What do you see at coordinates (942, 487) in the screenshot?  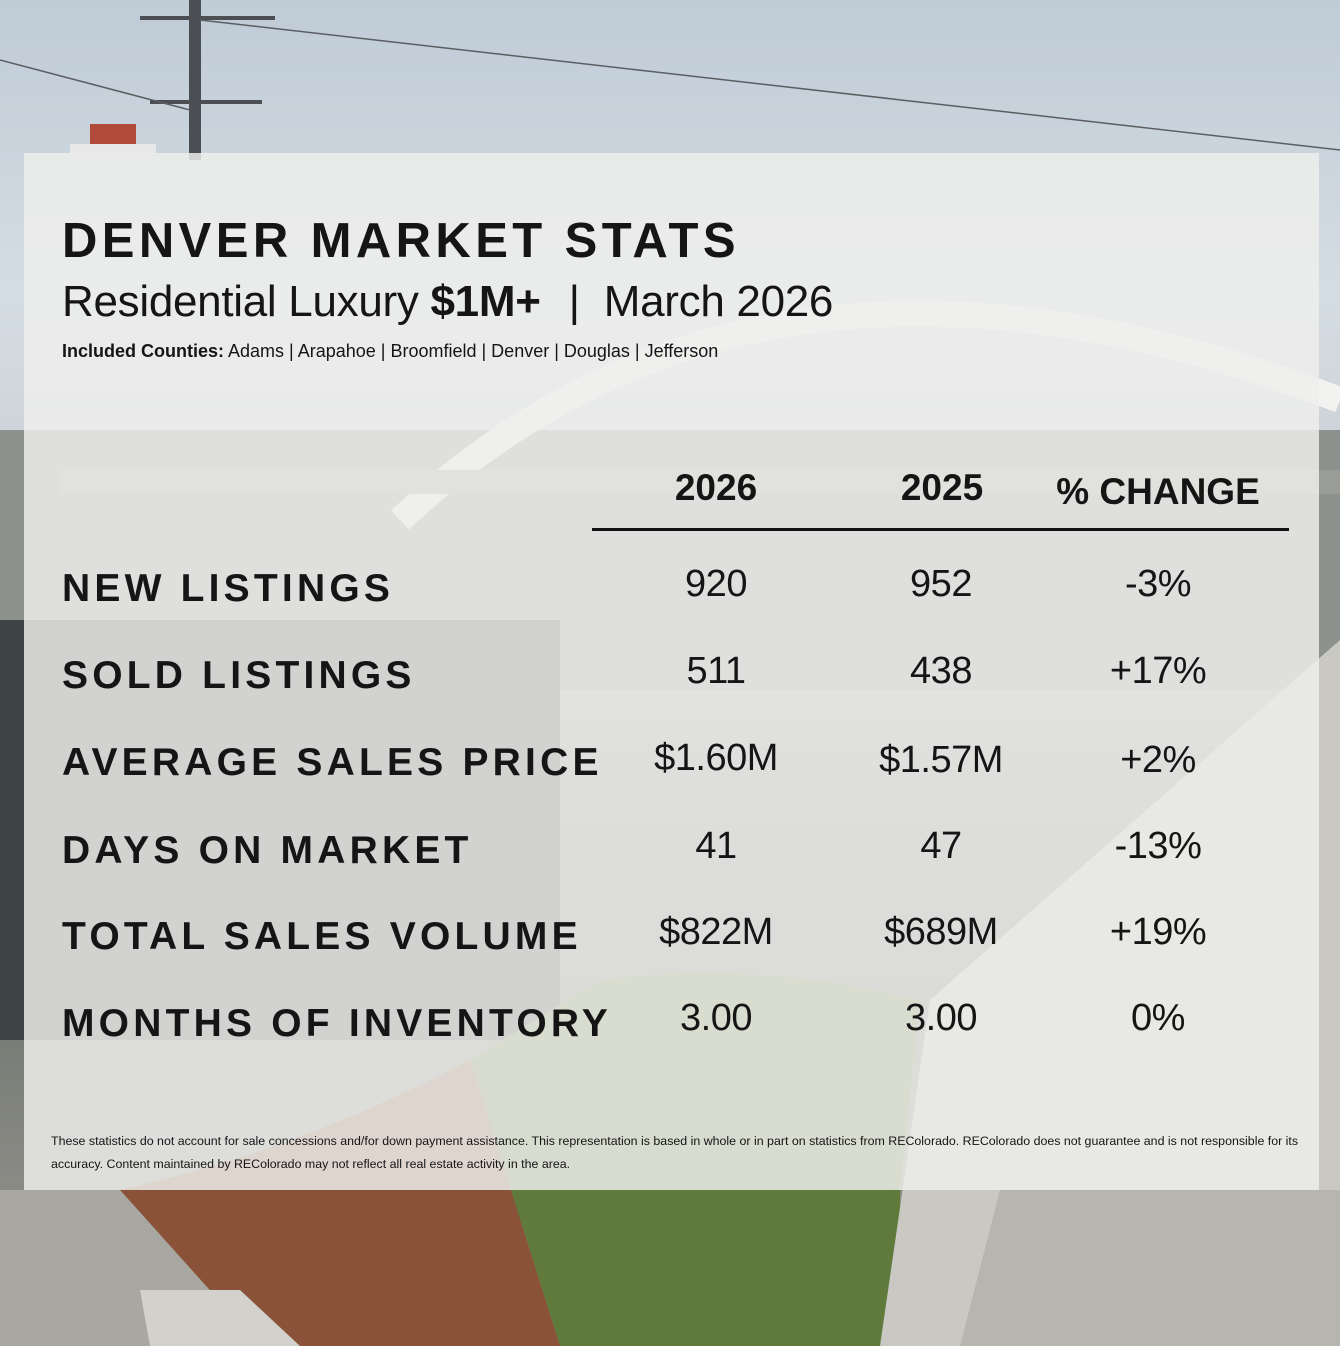 I see `column-header-2025: 2025` at bounding box center [942, 487].